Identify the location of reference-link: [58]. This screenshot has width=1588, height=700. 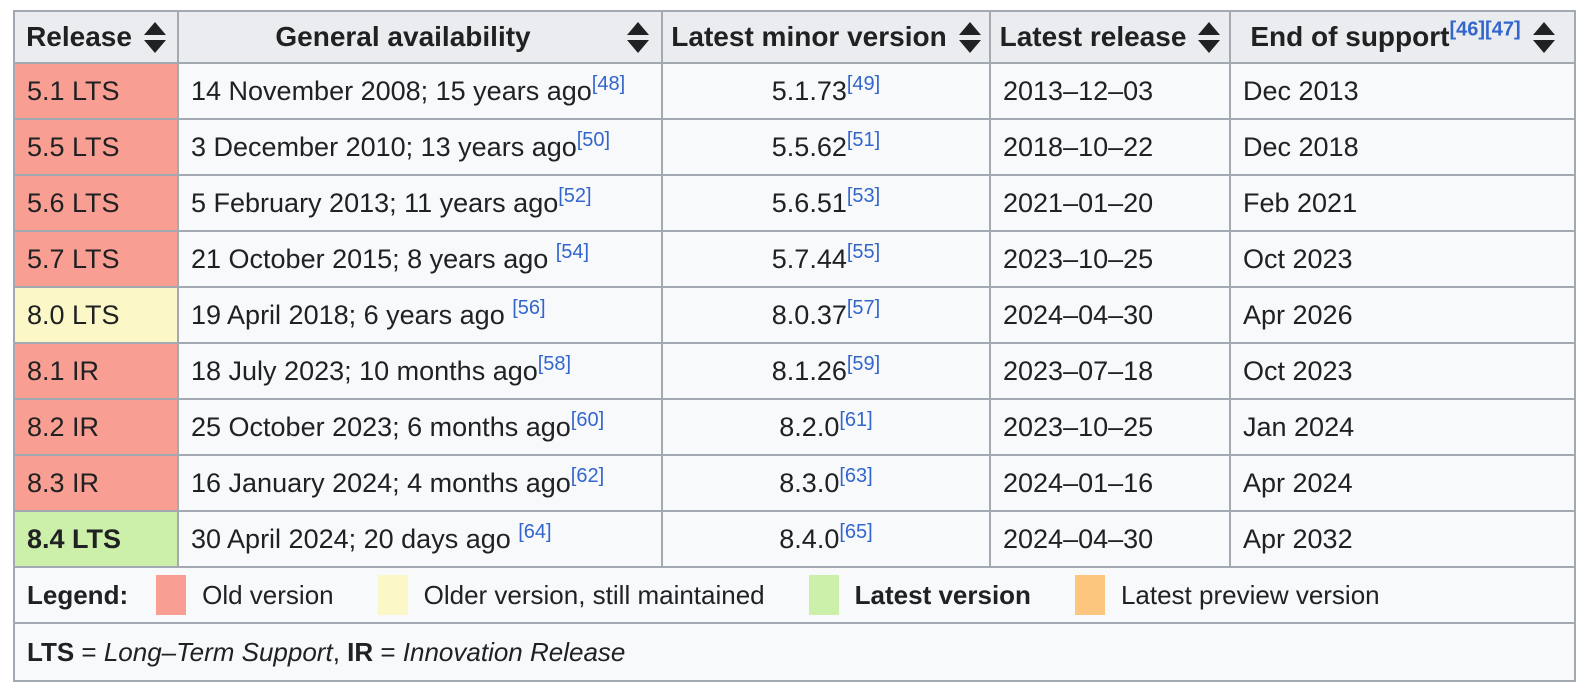
(554, 363).